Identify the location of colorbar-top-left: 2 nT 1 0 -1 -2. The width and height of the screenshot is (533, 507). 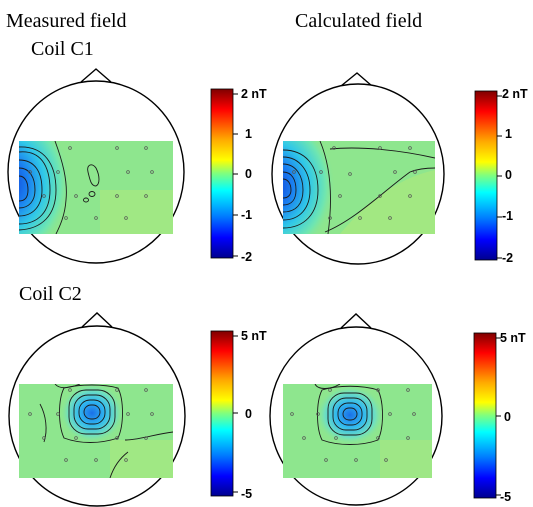
(238, 175).